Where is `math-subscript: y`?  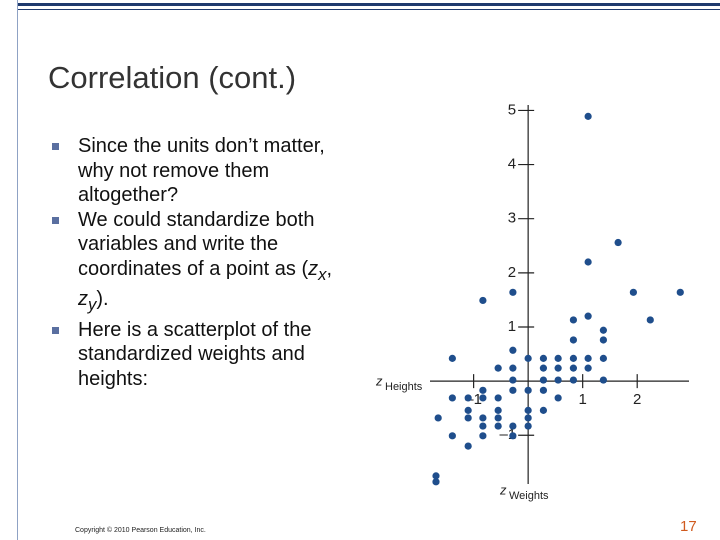 math-subscript: y is located at coordinates (92, 304).